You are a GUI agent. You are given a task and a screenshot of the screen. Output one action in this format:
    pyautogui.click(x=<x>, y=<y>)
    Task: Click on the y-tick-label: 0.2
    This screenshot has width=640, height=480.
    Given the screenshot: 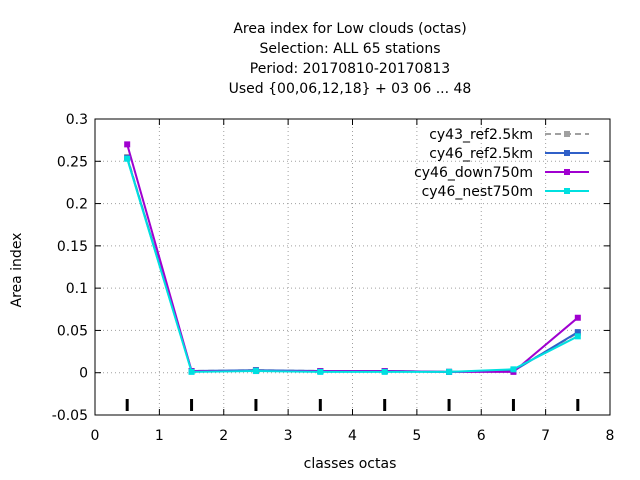 What is the action you would take?
    pyautogui.click(x=77, y=205)
    